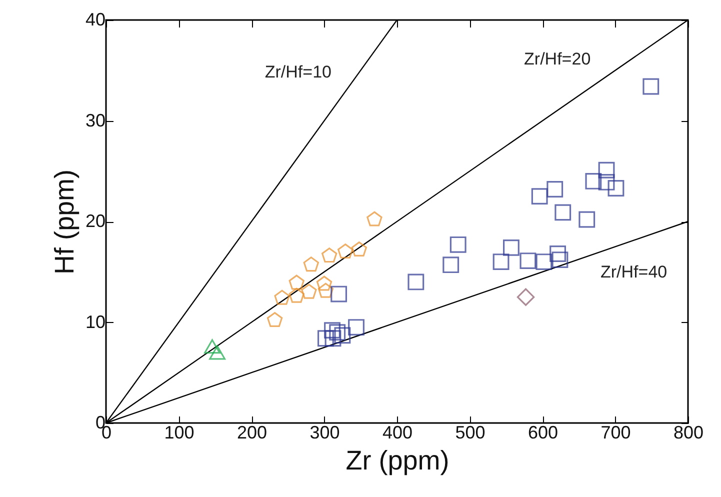 This screenshot has height=497, width=721. I want to click on series-label: Zr/Hf=10, so click(298, 72).